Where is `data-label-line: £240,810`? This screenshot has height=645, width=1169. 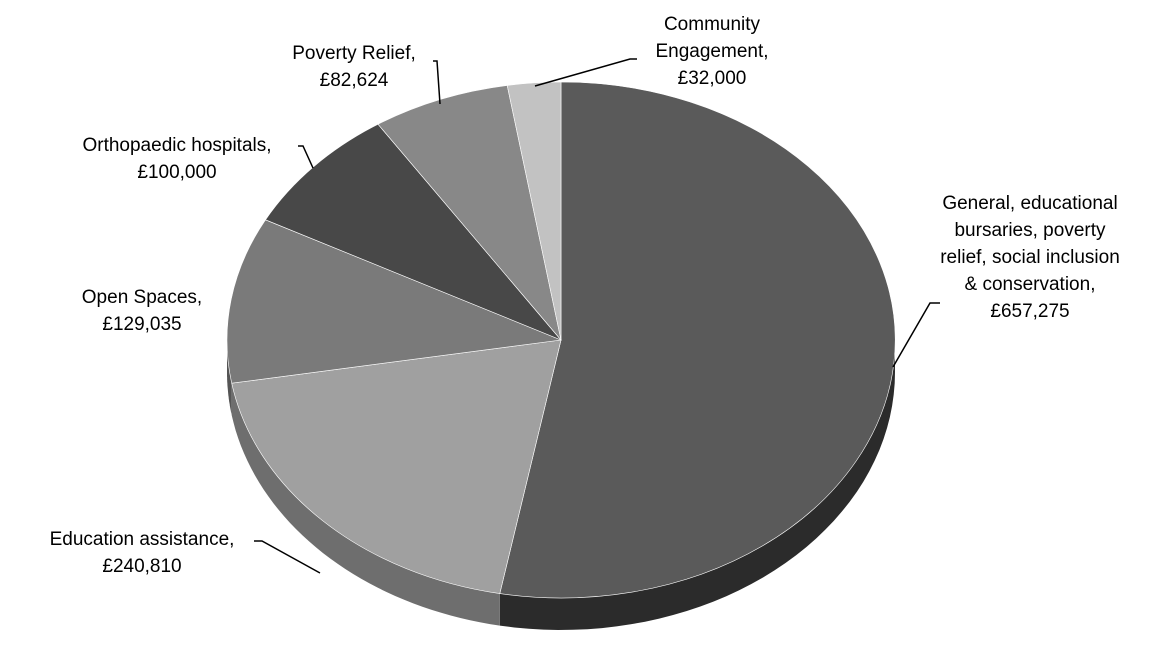
data-label-line: £240,810 is located at coordinates (141, 566).